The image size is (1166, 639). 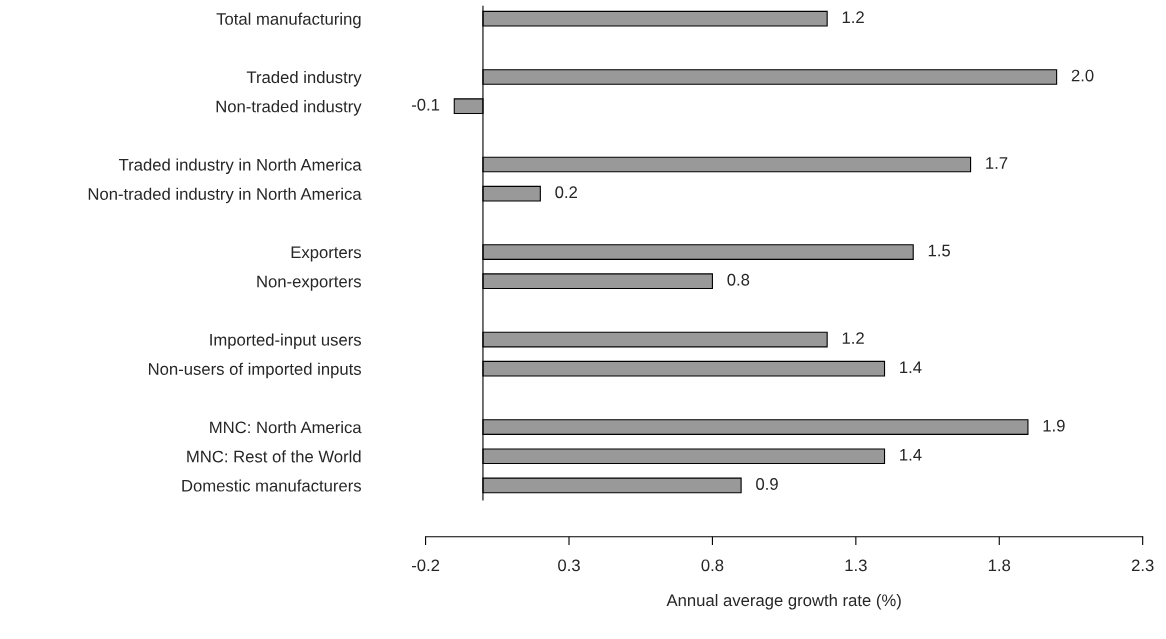 What do you see at coordinates (271, 485) in the screenshot?
I see `y-tick-label: Domestic manufacturers` at bounding box center [271, 485].